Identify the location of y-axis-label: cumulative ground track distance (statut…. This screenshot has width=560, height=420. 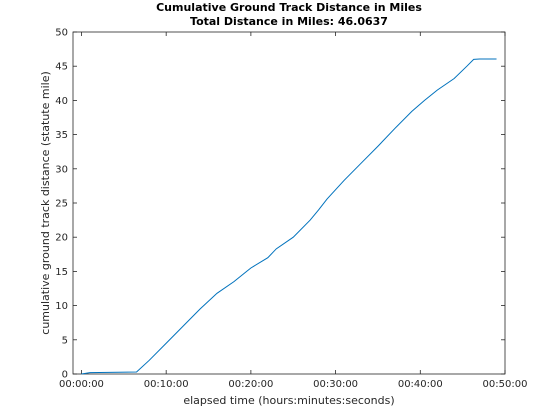
(45, 202).